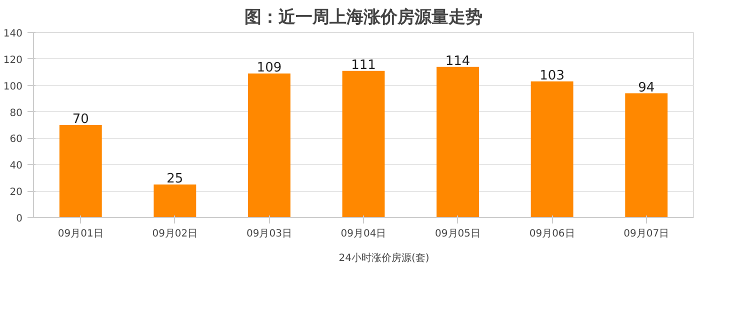 The width and height of the screenshot is (740, 312). Describe the element at coordinates (458, 234) in the screenshot. I see `x-tick-label: 09月05日` at that location.